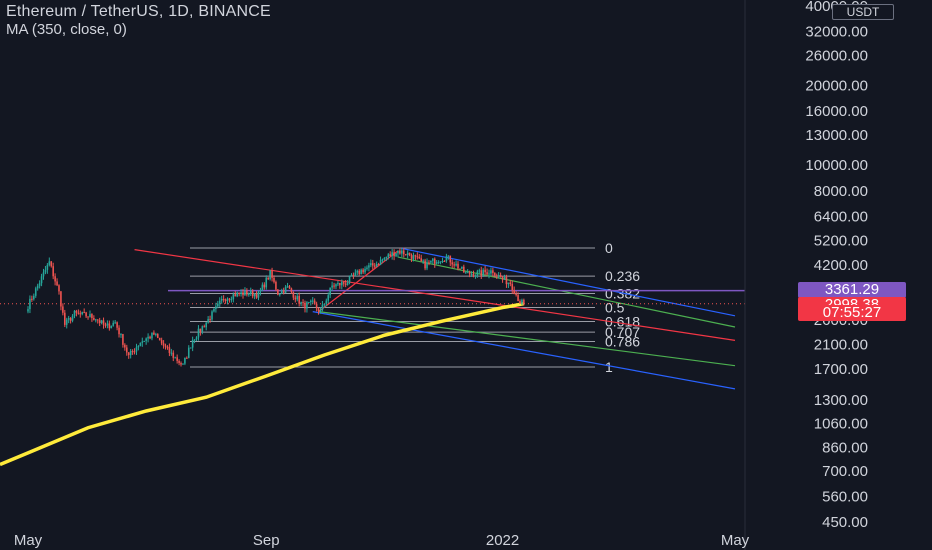 The width and height of the screenshot is (932, 550). What do you see at coordinates (138, 11) in the screenshot?
I see `symbol-title: Ethereum / TetherUS, 1D, BINANCE` at bounding box center [138, 11].